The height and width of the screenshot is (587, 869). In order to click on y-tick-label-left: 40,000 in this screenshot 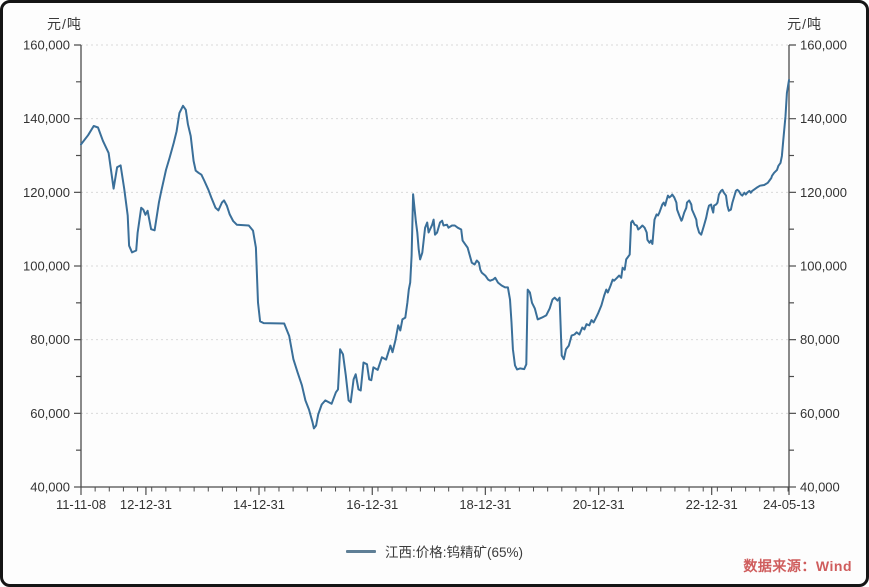, I will do `click(50, 487)`.